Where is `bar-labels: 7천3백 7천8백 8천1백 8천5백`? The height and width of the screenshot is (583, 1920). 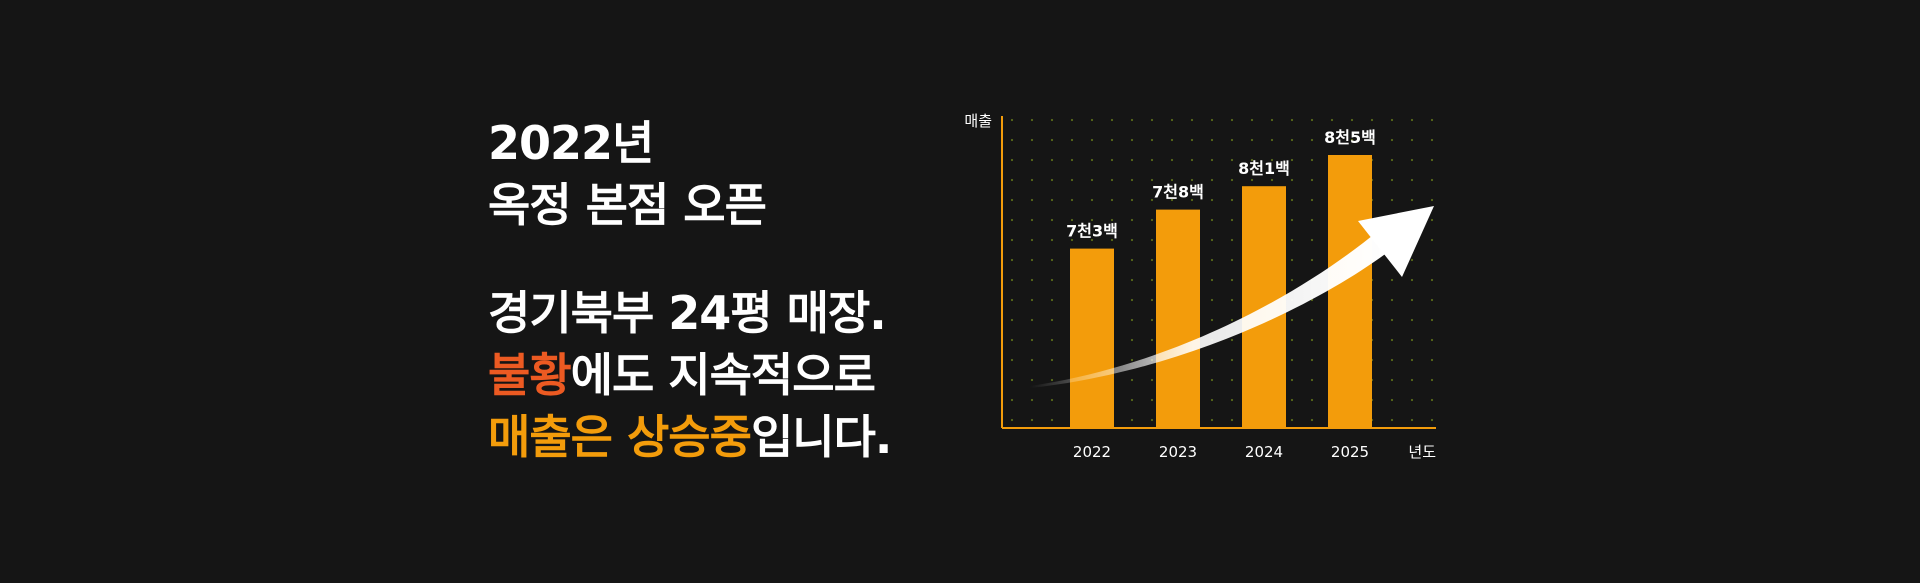
bar-labels: 7천3백 7천8백 8천1백 8천5백 is located at coordinates (1221, 184).